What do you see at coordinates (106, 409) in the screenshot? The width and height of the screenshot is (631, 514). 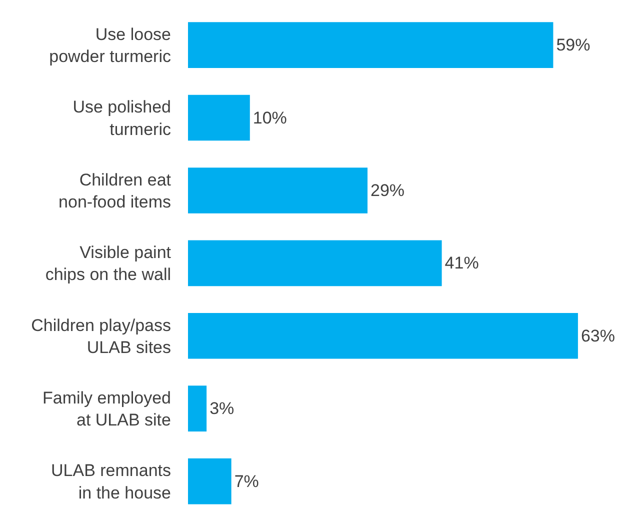 I see `y-tick-label: Family employed at ULAB site` at bounding box center [106, 409].